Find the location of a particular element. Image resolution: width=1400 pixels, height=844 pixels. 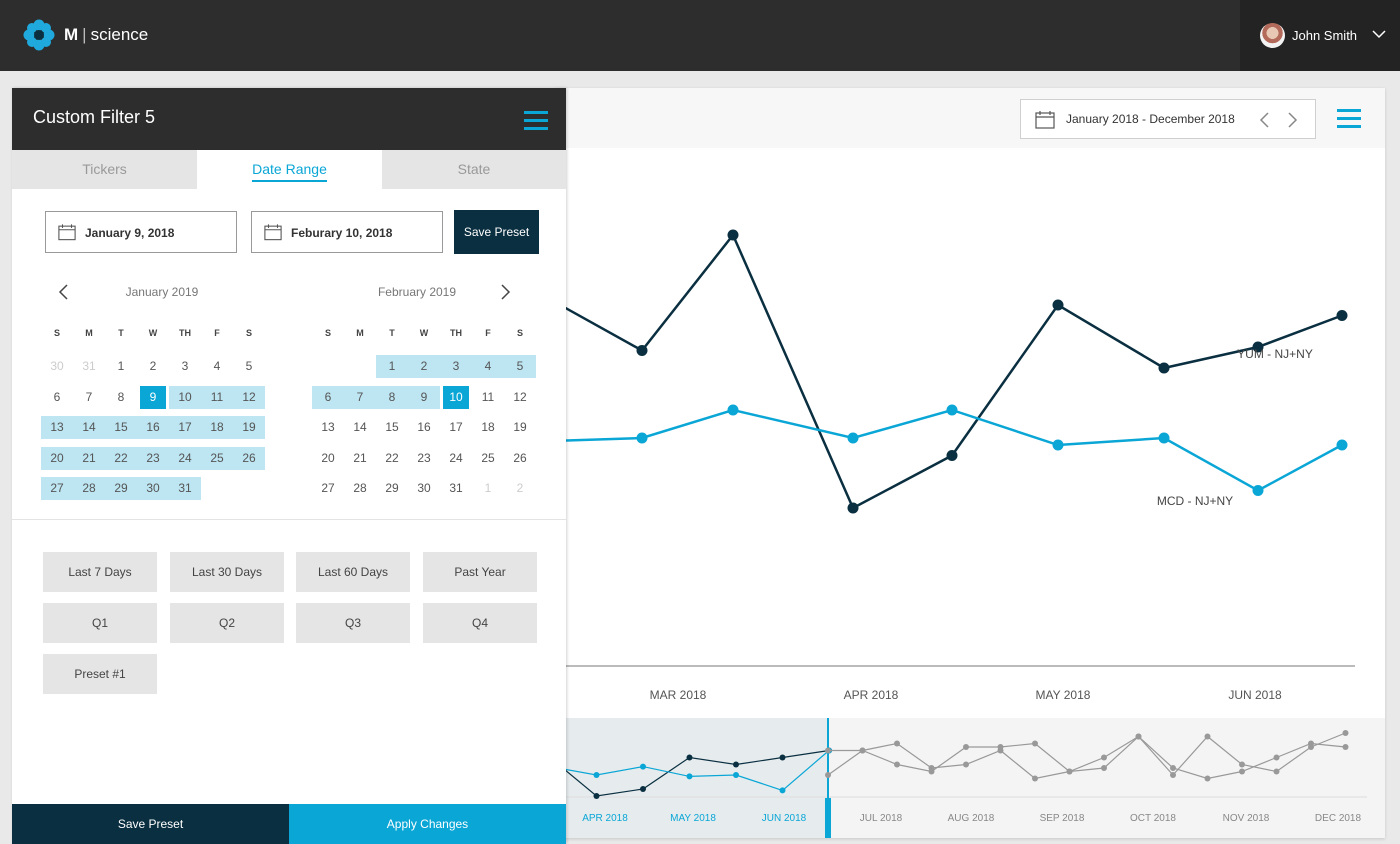

preset-button: Last 30 Days is located at coordinates (227, 572).